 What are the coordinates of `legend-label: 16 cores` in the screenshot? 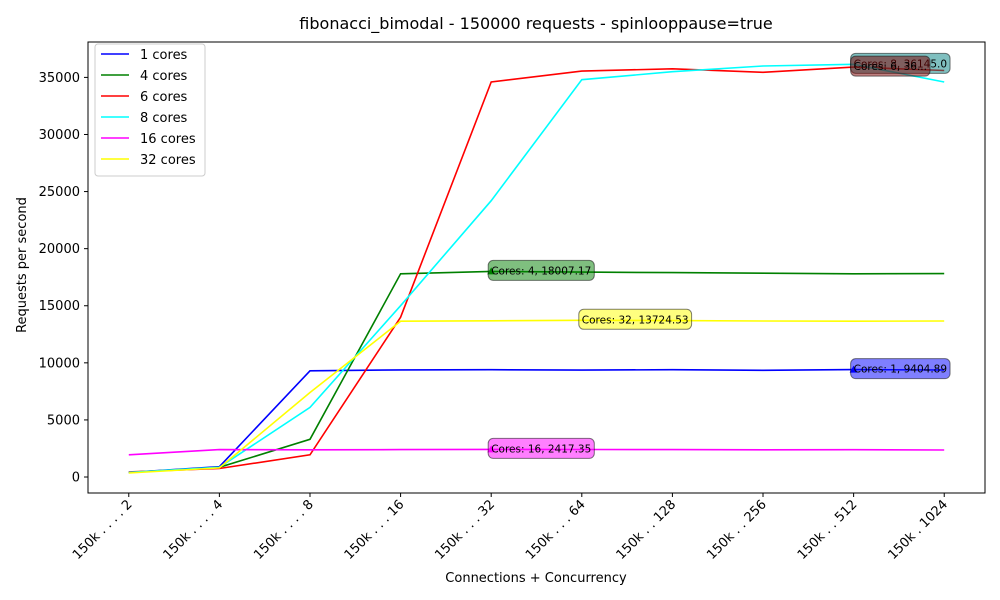 It's located at (168, 139).